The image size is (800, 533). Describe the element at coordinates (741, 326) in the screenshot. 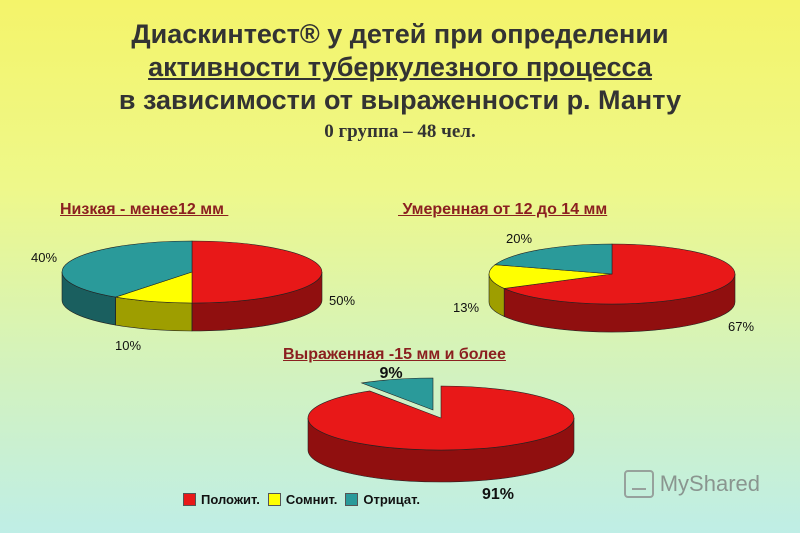

I see `pie-2-label-1: 67%` at that location.